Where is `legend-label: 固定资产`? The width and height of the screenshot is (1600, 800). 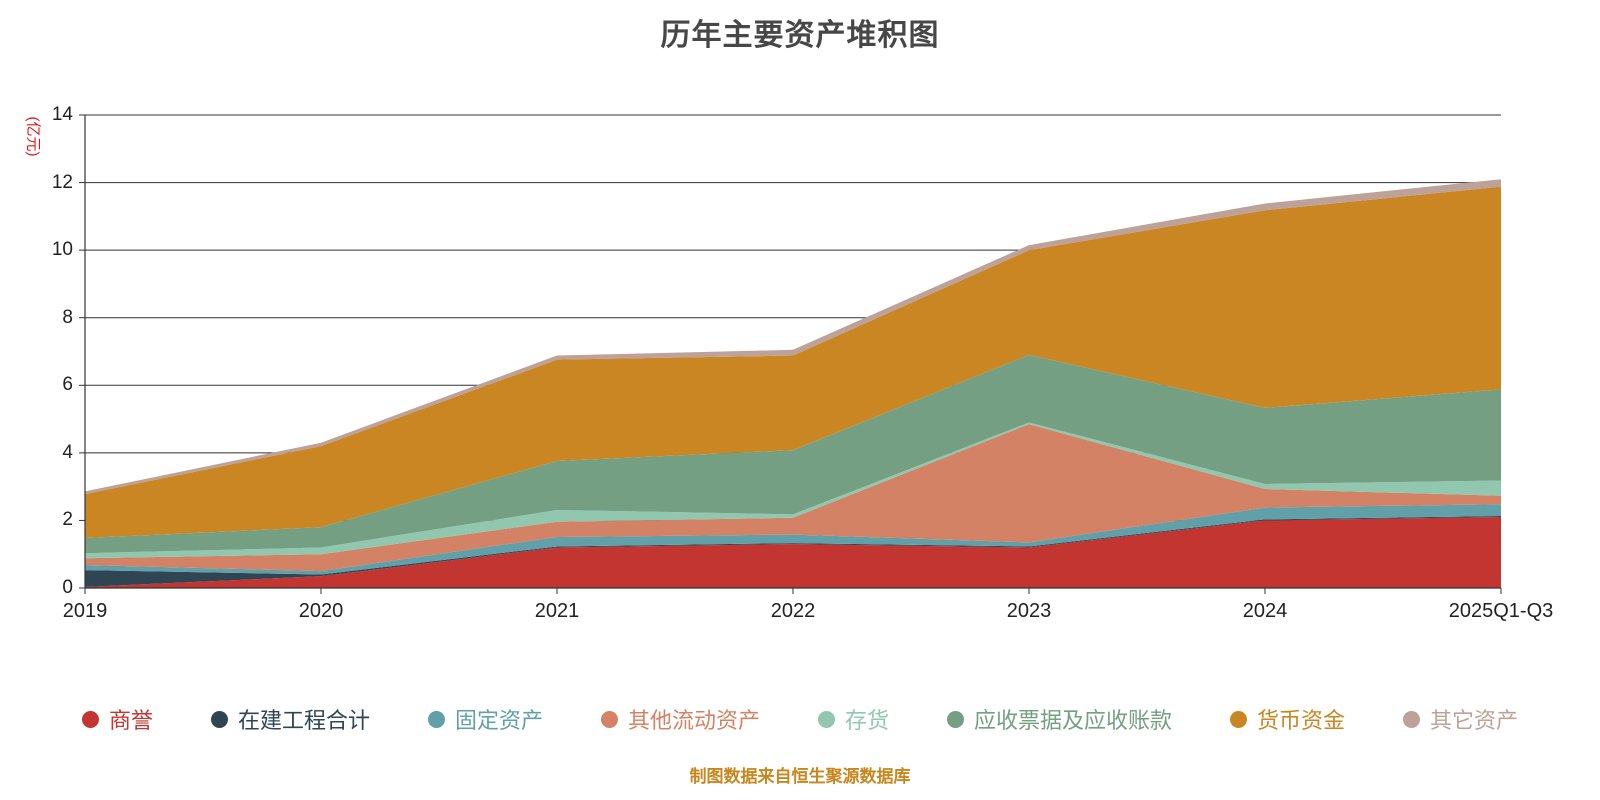
legend-label: 固定资产 is located at coordinates (498, 720).